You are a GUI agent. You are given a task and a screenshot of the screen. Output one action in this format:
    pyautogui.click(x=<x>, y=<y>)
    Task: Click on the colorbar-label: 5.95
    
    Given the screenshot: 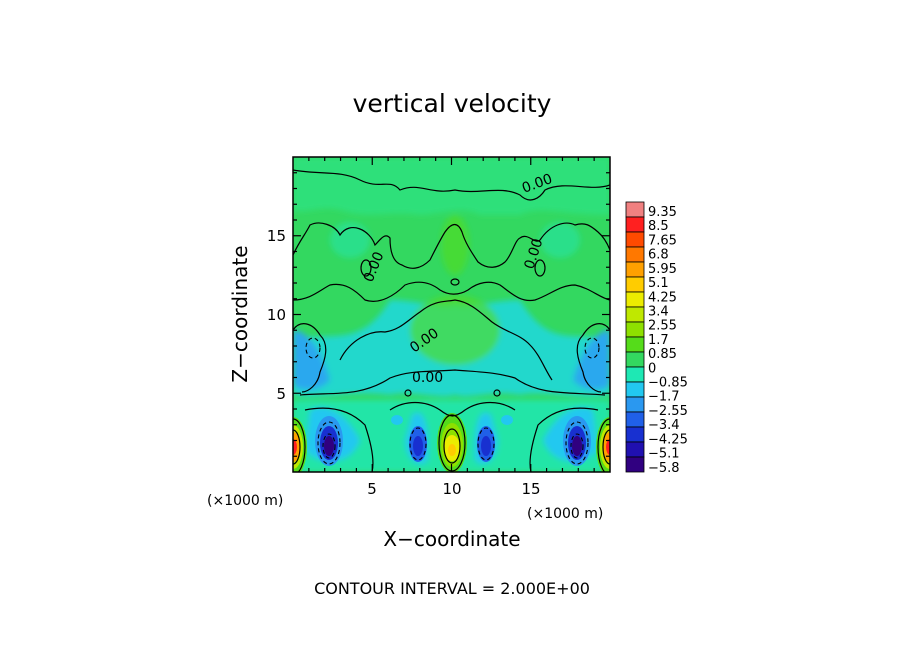 What is the action you would take?
    pyautogui.click(x=662, y=269)
    